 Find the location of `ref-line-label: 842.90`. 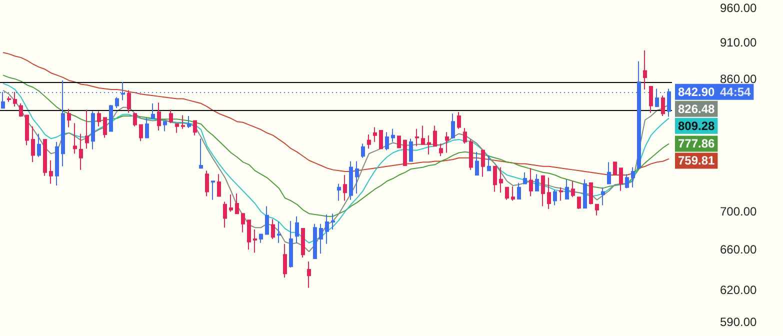

ref-line-label: 842.90 is located at coordinates (697, 91).